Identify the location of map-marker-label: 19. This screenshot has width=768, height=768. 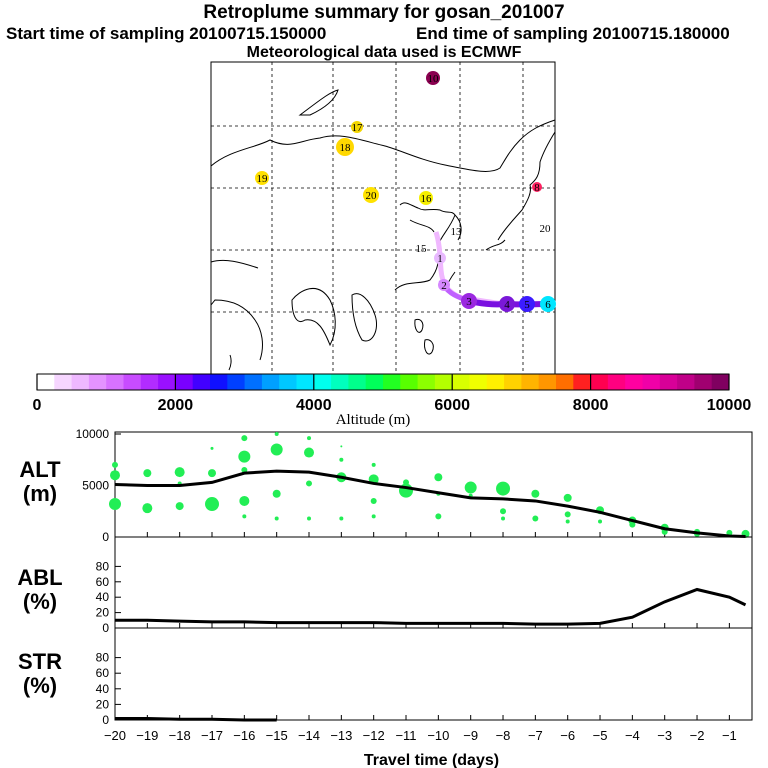
(263, 179).